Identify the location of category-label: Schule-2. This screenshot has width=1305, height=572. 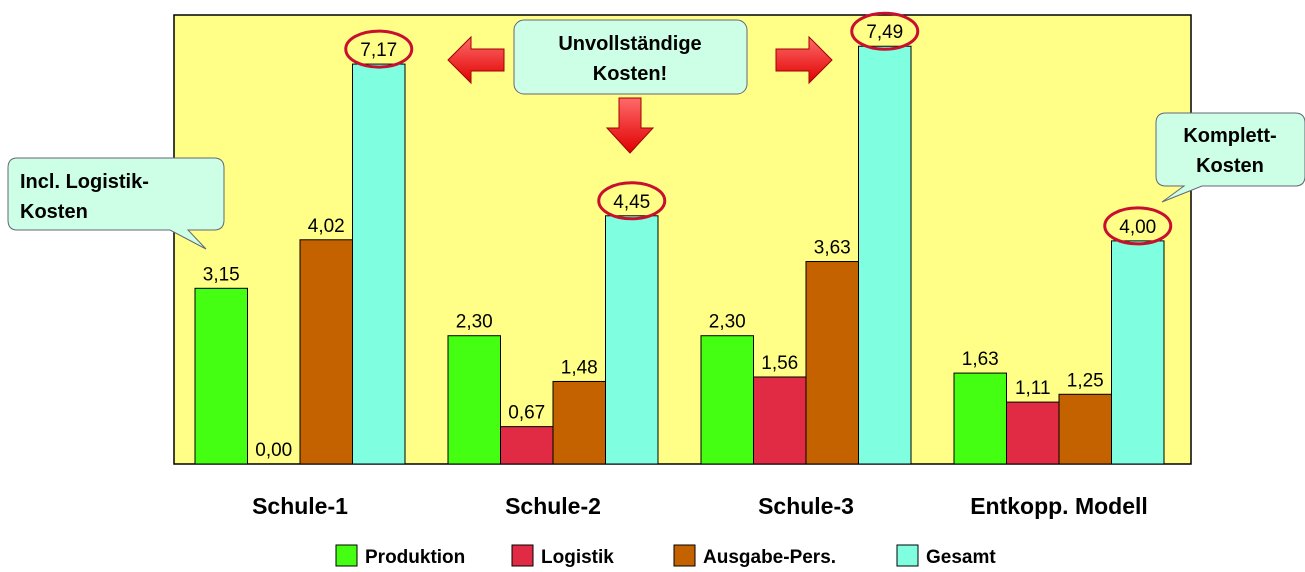
(553, 506).